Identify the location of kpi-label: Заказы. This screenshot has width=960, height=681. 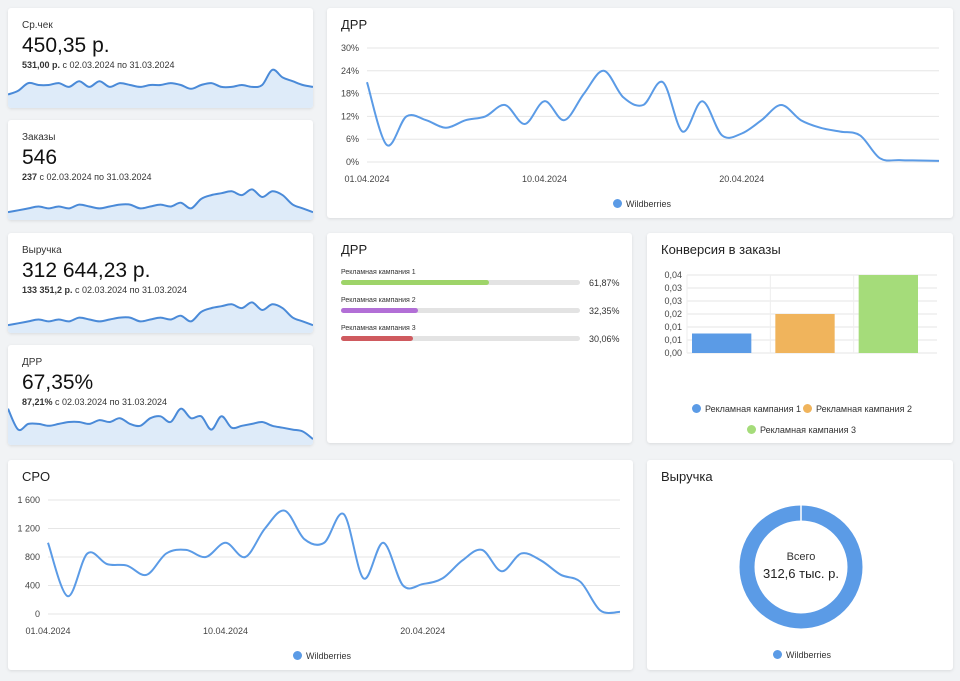
(39, 137).